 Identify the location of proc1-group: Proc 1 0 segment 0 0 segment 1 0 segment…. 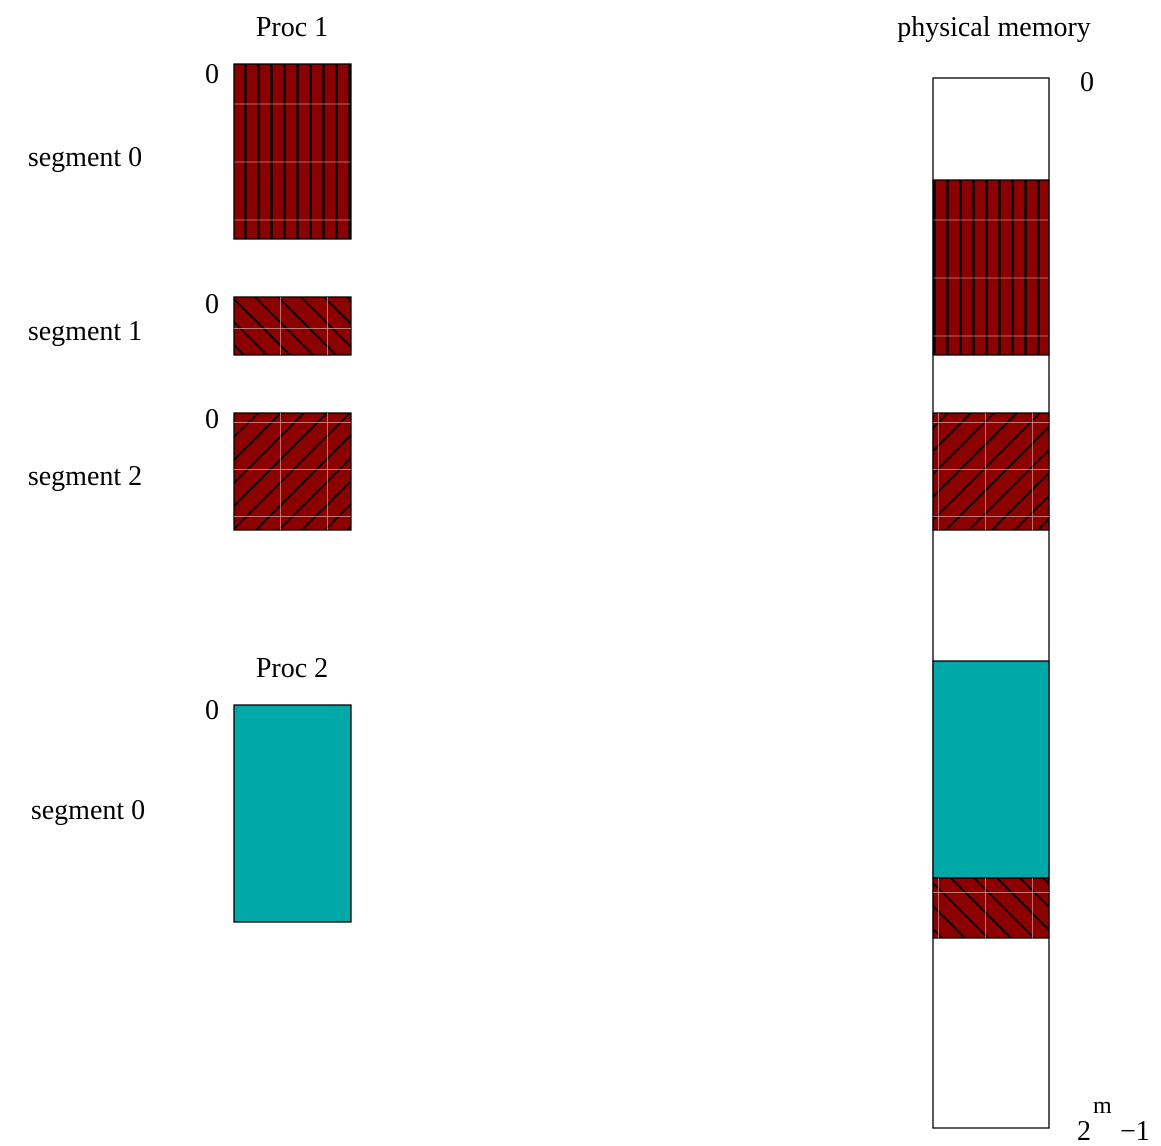
(190, 271).